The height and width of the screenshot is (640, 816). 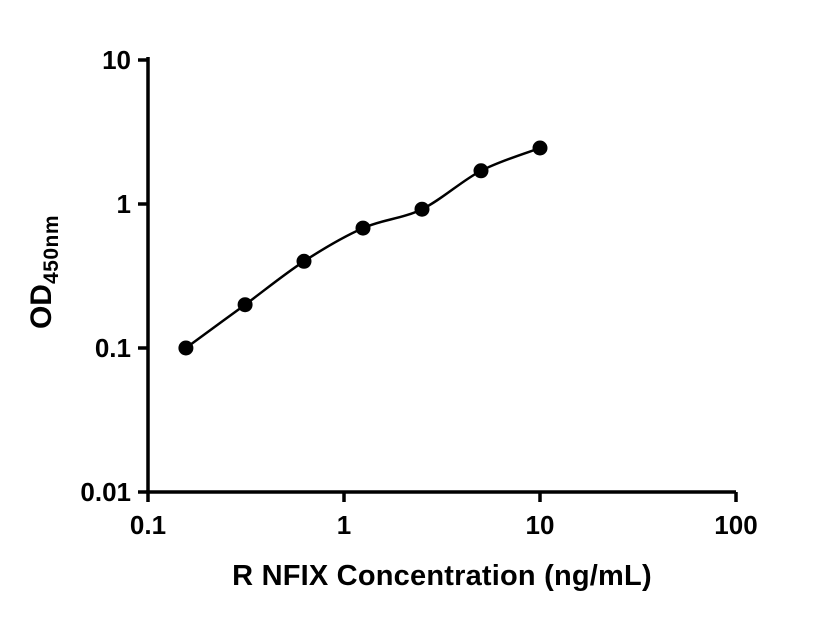 What do you see at coordinates (116, 60) in the screenshot?
I see `y-tick-label: 10` at bounding box center [116, 60].